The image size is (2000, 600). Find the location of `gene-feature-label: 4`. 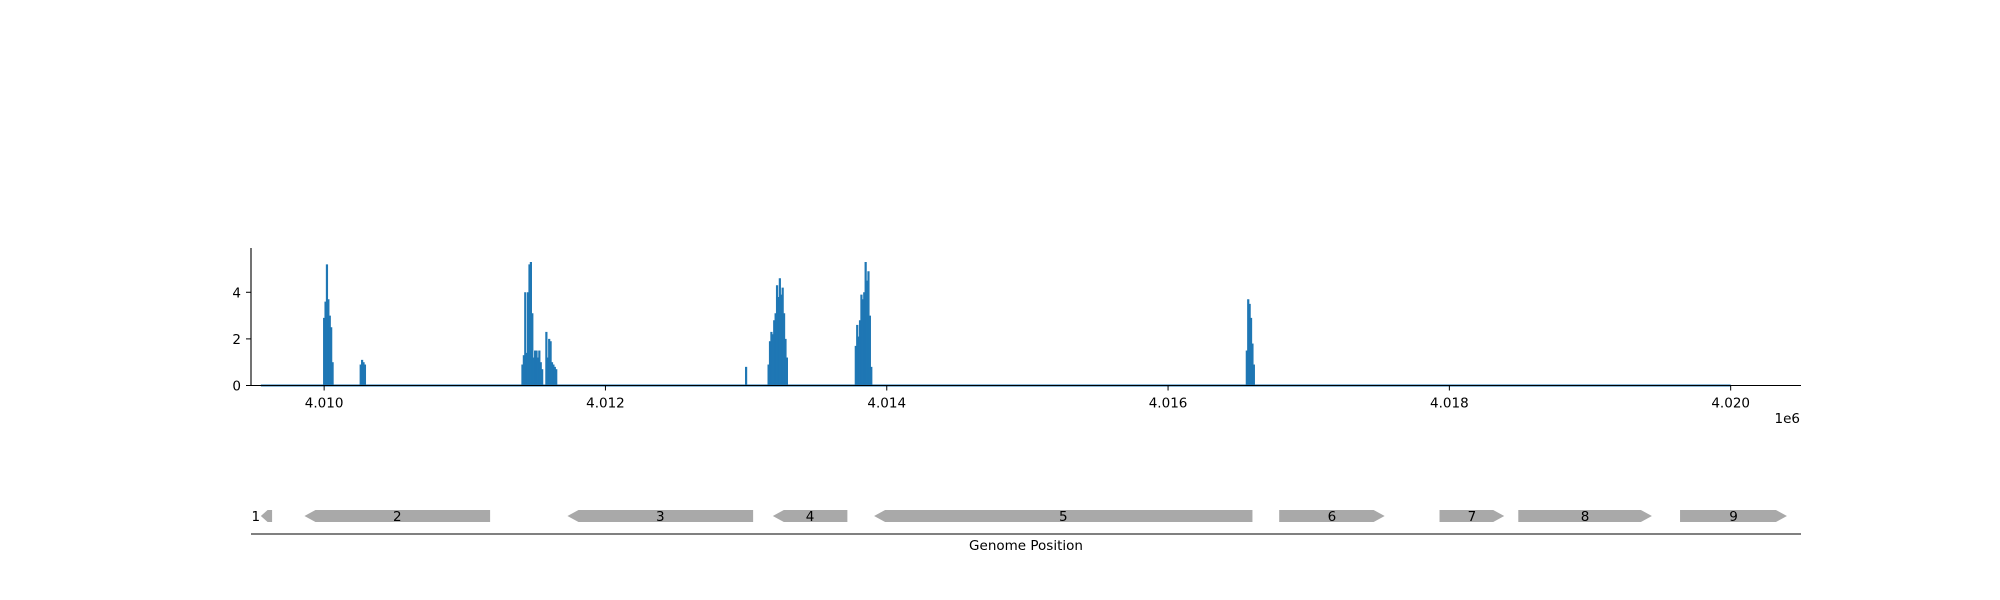

gene-feature-label: 4 is located at coordinates (810, 517).